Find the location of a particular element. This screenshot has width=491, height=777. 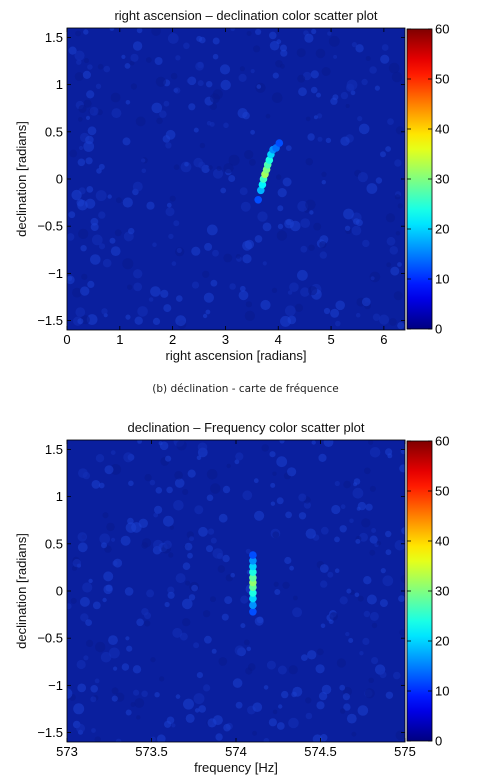

x-tick-label: 3 is located at coordinates (225, 339).